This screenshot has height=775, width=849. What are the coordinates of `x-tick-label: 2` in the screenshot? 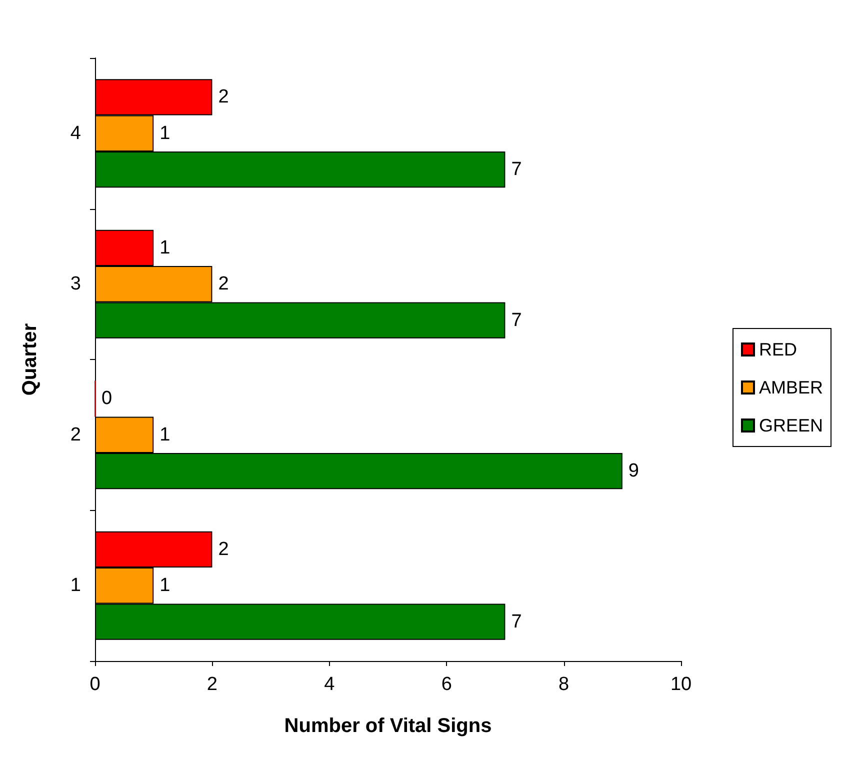 It's located at (212, 684).